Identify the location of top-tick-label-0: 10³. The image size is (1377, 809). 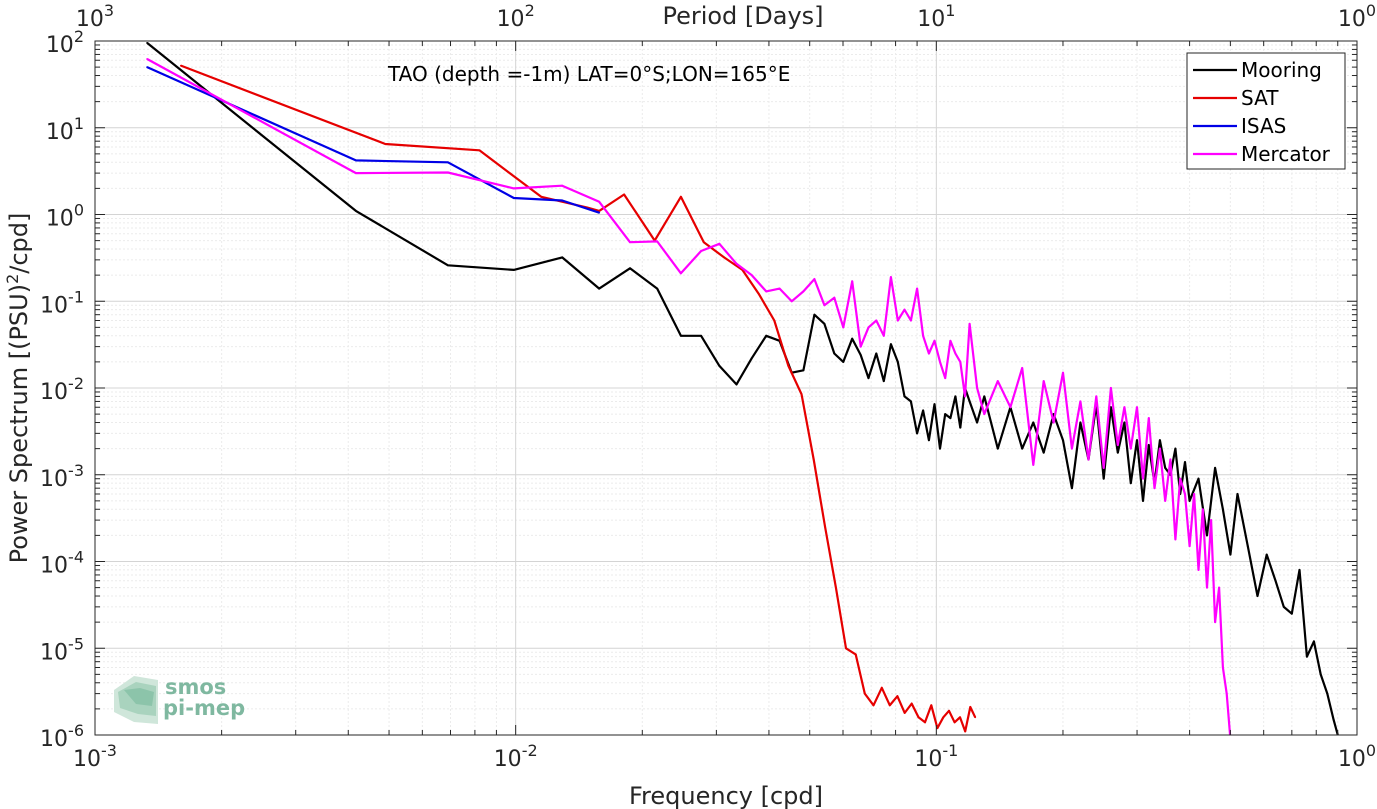
(95, 16).